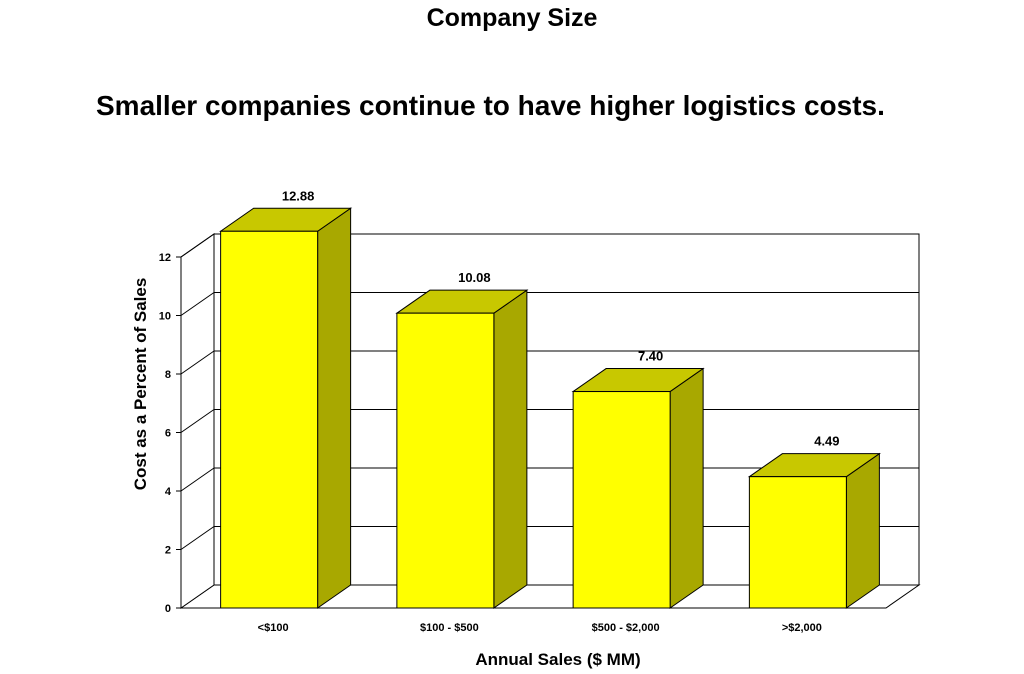 The height and width of the screenshot is (674, 1024). What do you see at coordinates (168, 434) in the screenshot?
I see `y-tick-label: 6` at bounding box center [168, 434].